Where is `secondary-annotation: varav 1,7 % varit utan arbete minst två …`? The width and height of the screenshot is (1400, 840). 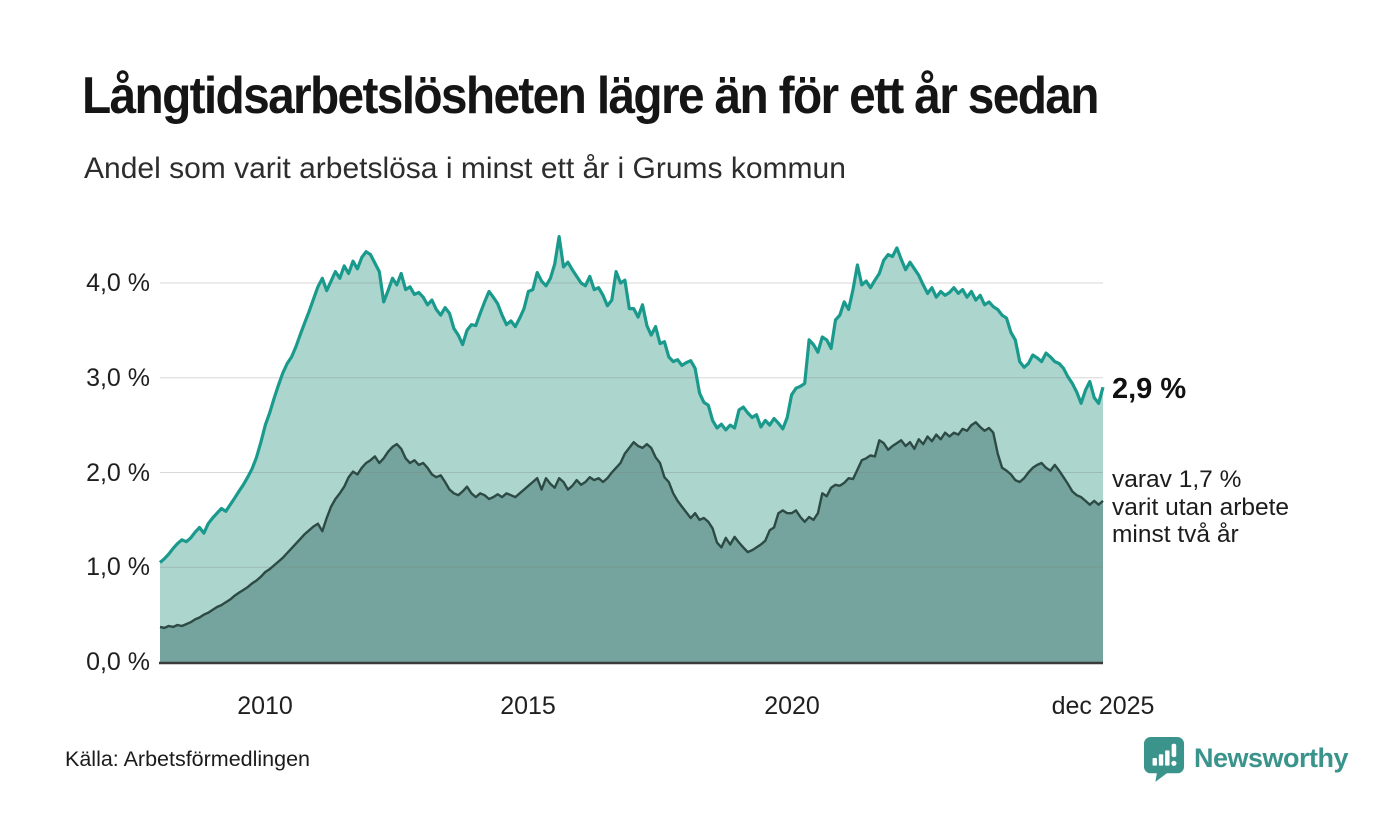
secondary-annotation: varav 1,7 % varit utan arbete minst två … is located at coordinates (1200, 507).